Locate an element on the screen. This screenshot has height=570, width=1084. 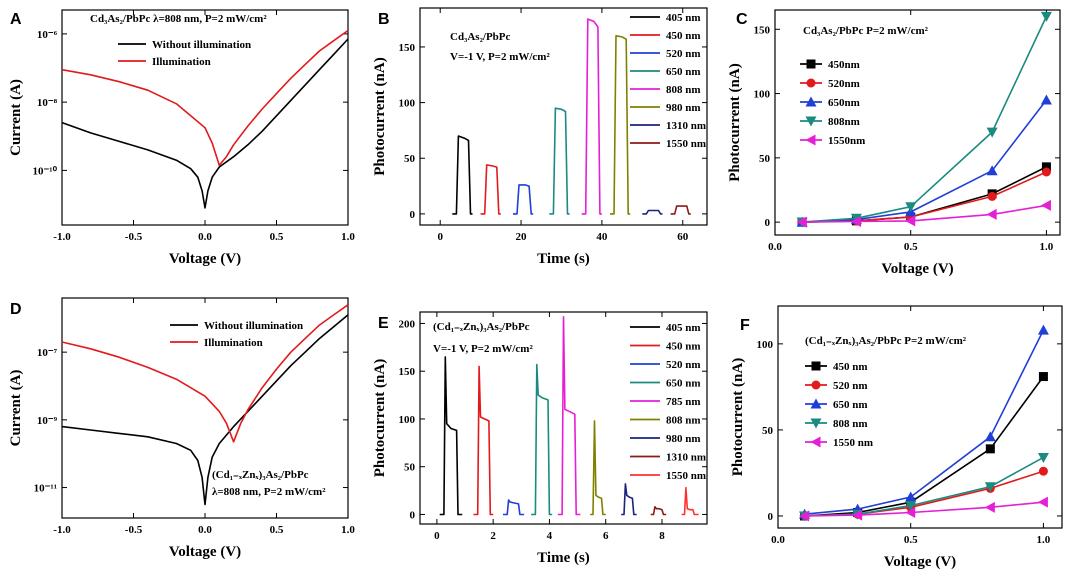
legend-label: 785 nm is located at coordinates (683, 402).